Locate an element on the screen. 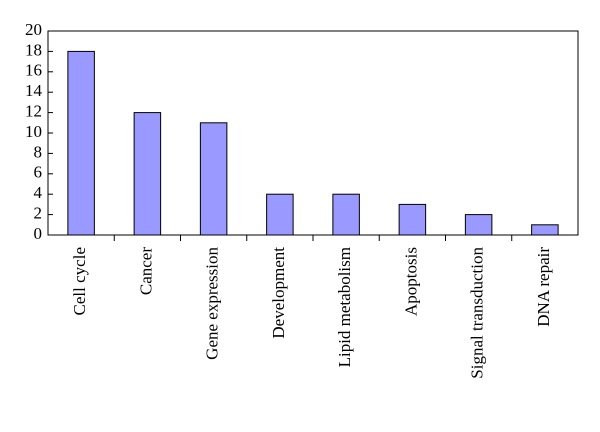 This screenshot has width=600, height=432. y-tick-label: 18 is located at coordinates (33, 49).